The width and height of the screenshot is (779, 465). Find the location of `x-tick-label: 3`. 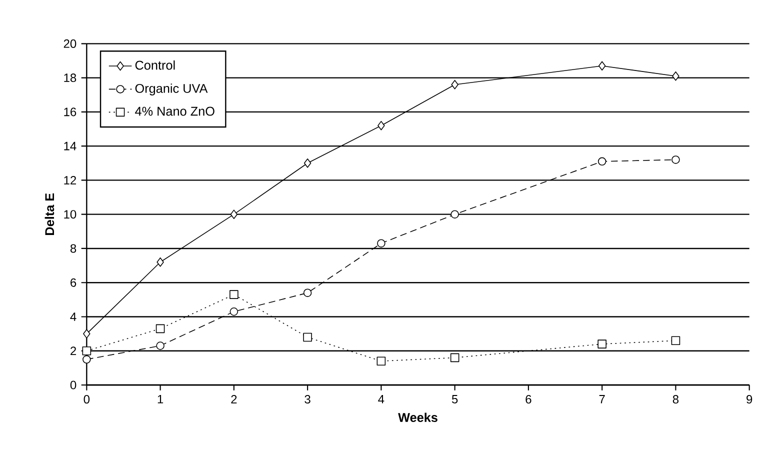

x-tick-label: 3 is located at coordinates (307, 399).